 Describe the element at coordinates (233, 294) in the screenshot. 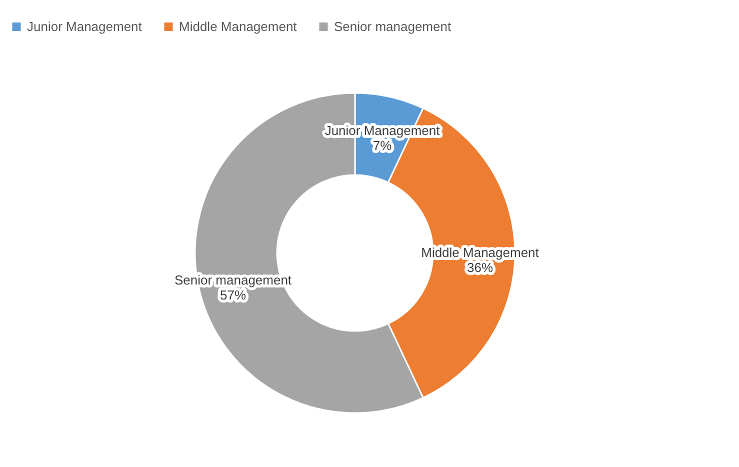

I see `data-label: 57%` at that location.